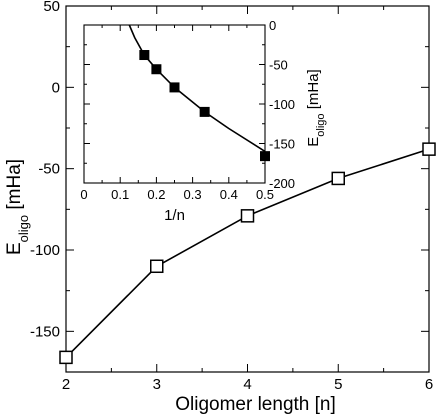 The width and height of the screenshot is (436, 416). I want to click on inset-y-axis-label: Eoligo [mHa], so click(316, 107).